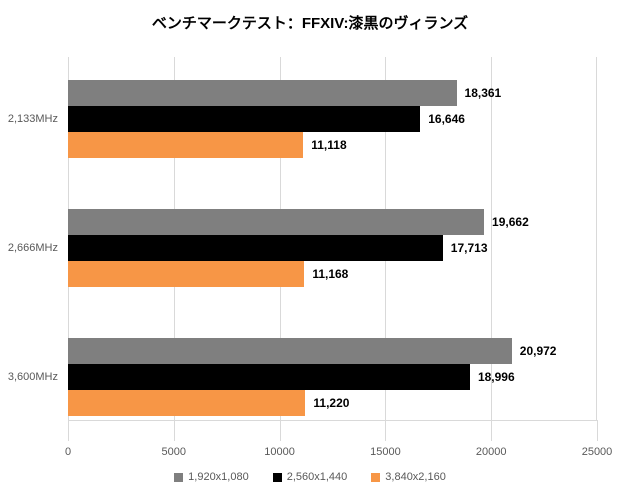  I want to click on x-axis-tick-label: 25000, so click(597, 452).